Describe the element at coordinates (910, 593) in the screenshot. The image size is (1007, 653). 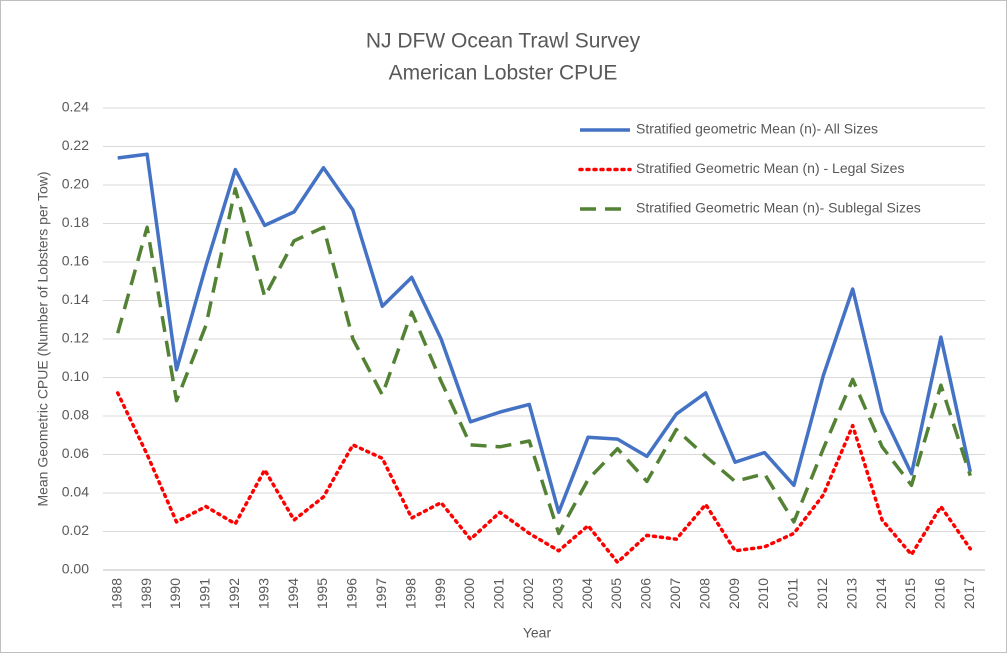
I see `x-tick-label: 2015` at that location.